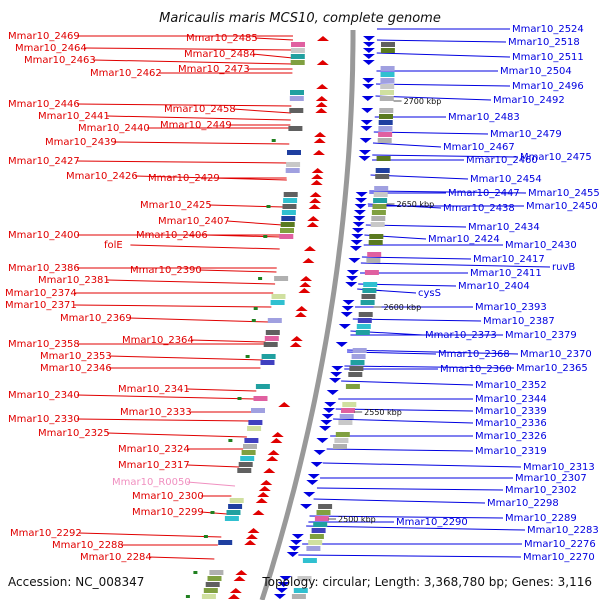 The width and height of the screenshot is (600, 600). What do you see at coordinates (423, 101) in the screenshot?
I see `kbp-label: 2700 kbp` at bounding box center [423, 101].